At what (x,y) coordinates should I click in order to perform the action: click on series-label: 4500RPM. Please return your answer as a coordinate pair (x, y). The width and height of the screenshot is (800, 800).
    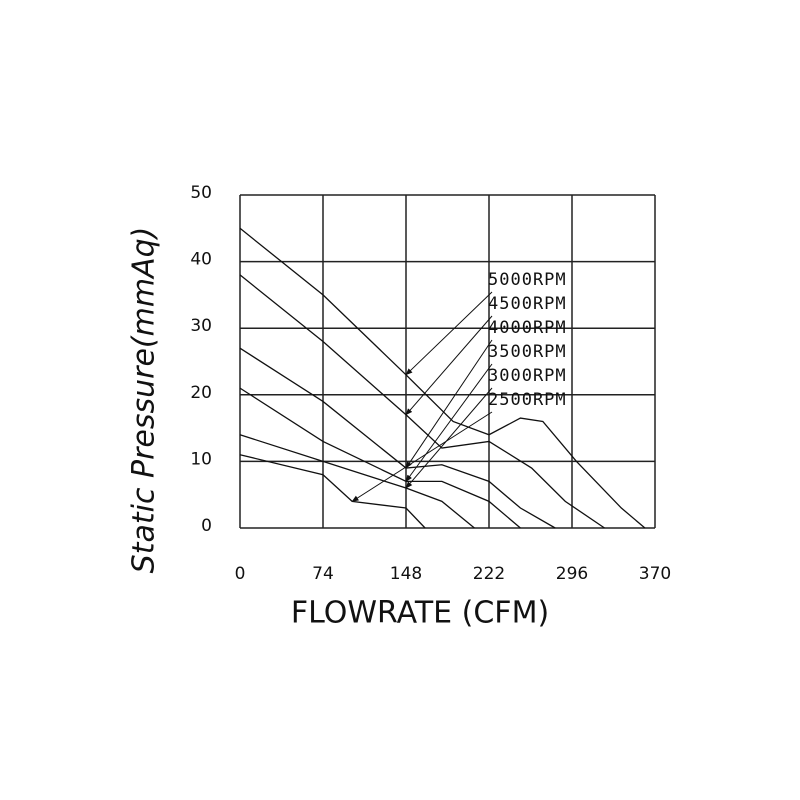
    Looking at the image, I should click on (527, 304).